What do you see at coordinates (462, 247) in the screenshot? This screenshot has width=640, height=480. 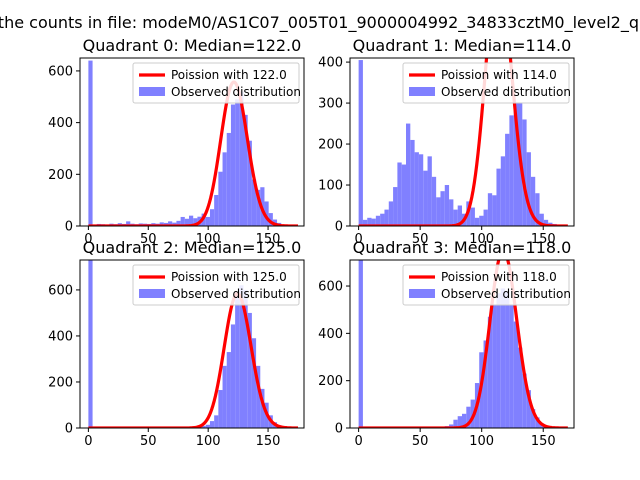 I see `quadrant-3-title: Quadrant 3: Median=118.0` at bounding box center [462, 247].